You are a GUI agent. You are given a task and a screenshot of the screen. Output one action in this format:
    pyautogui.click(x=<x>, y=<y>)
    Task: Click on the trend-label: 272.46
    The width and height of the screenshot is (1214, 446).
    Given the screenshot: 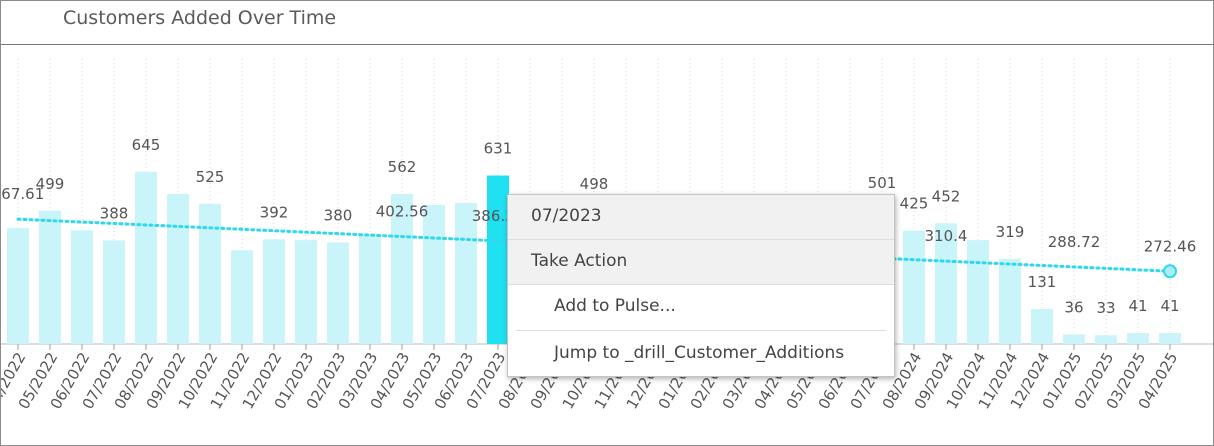 What is the action you would take?
    pyautogui.click(x=1170, y=246)
    